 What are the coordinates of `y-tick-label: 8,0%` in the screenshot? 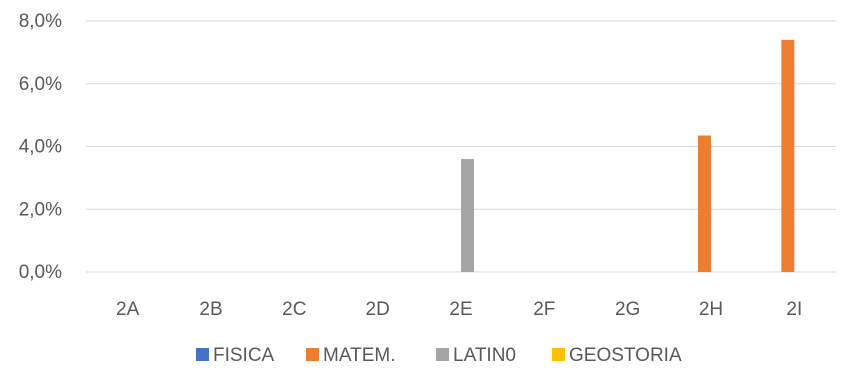 It's located at (40, 21).